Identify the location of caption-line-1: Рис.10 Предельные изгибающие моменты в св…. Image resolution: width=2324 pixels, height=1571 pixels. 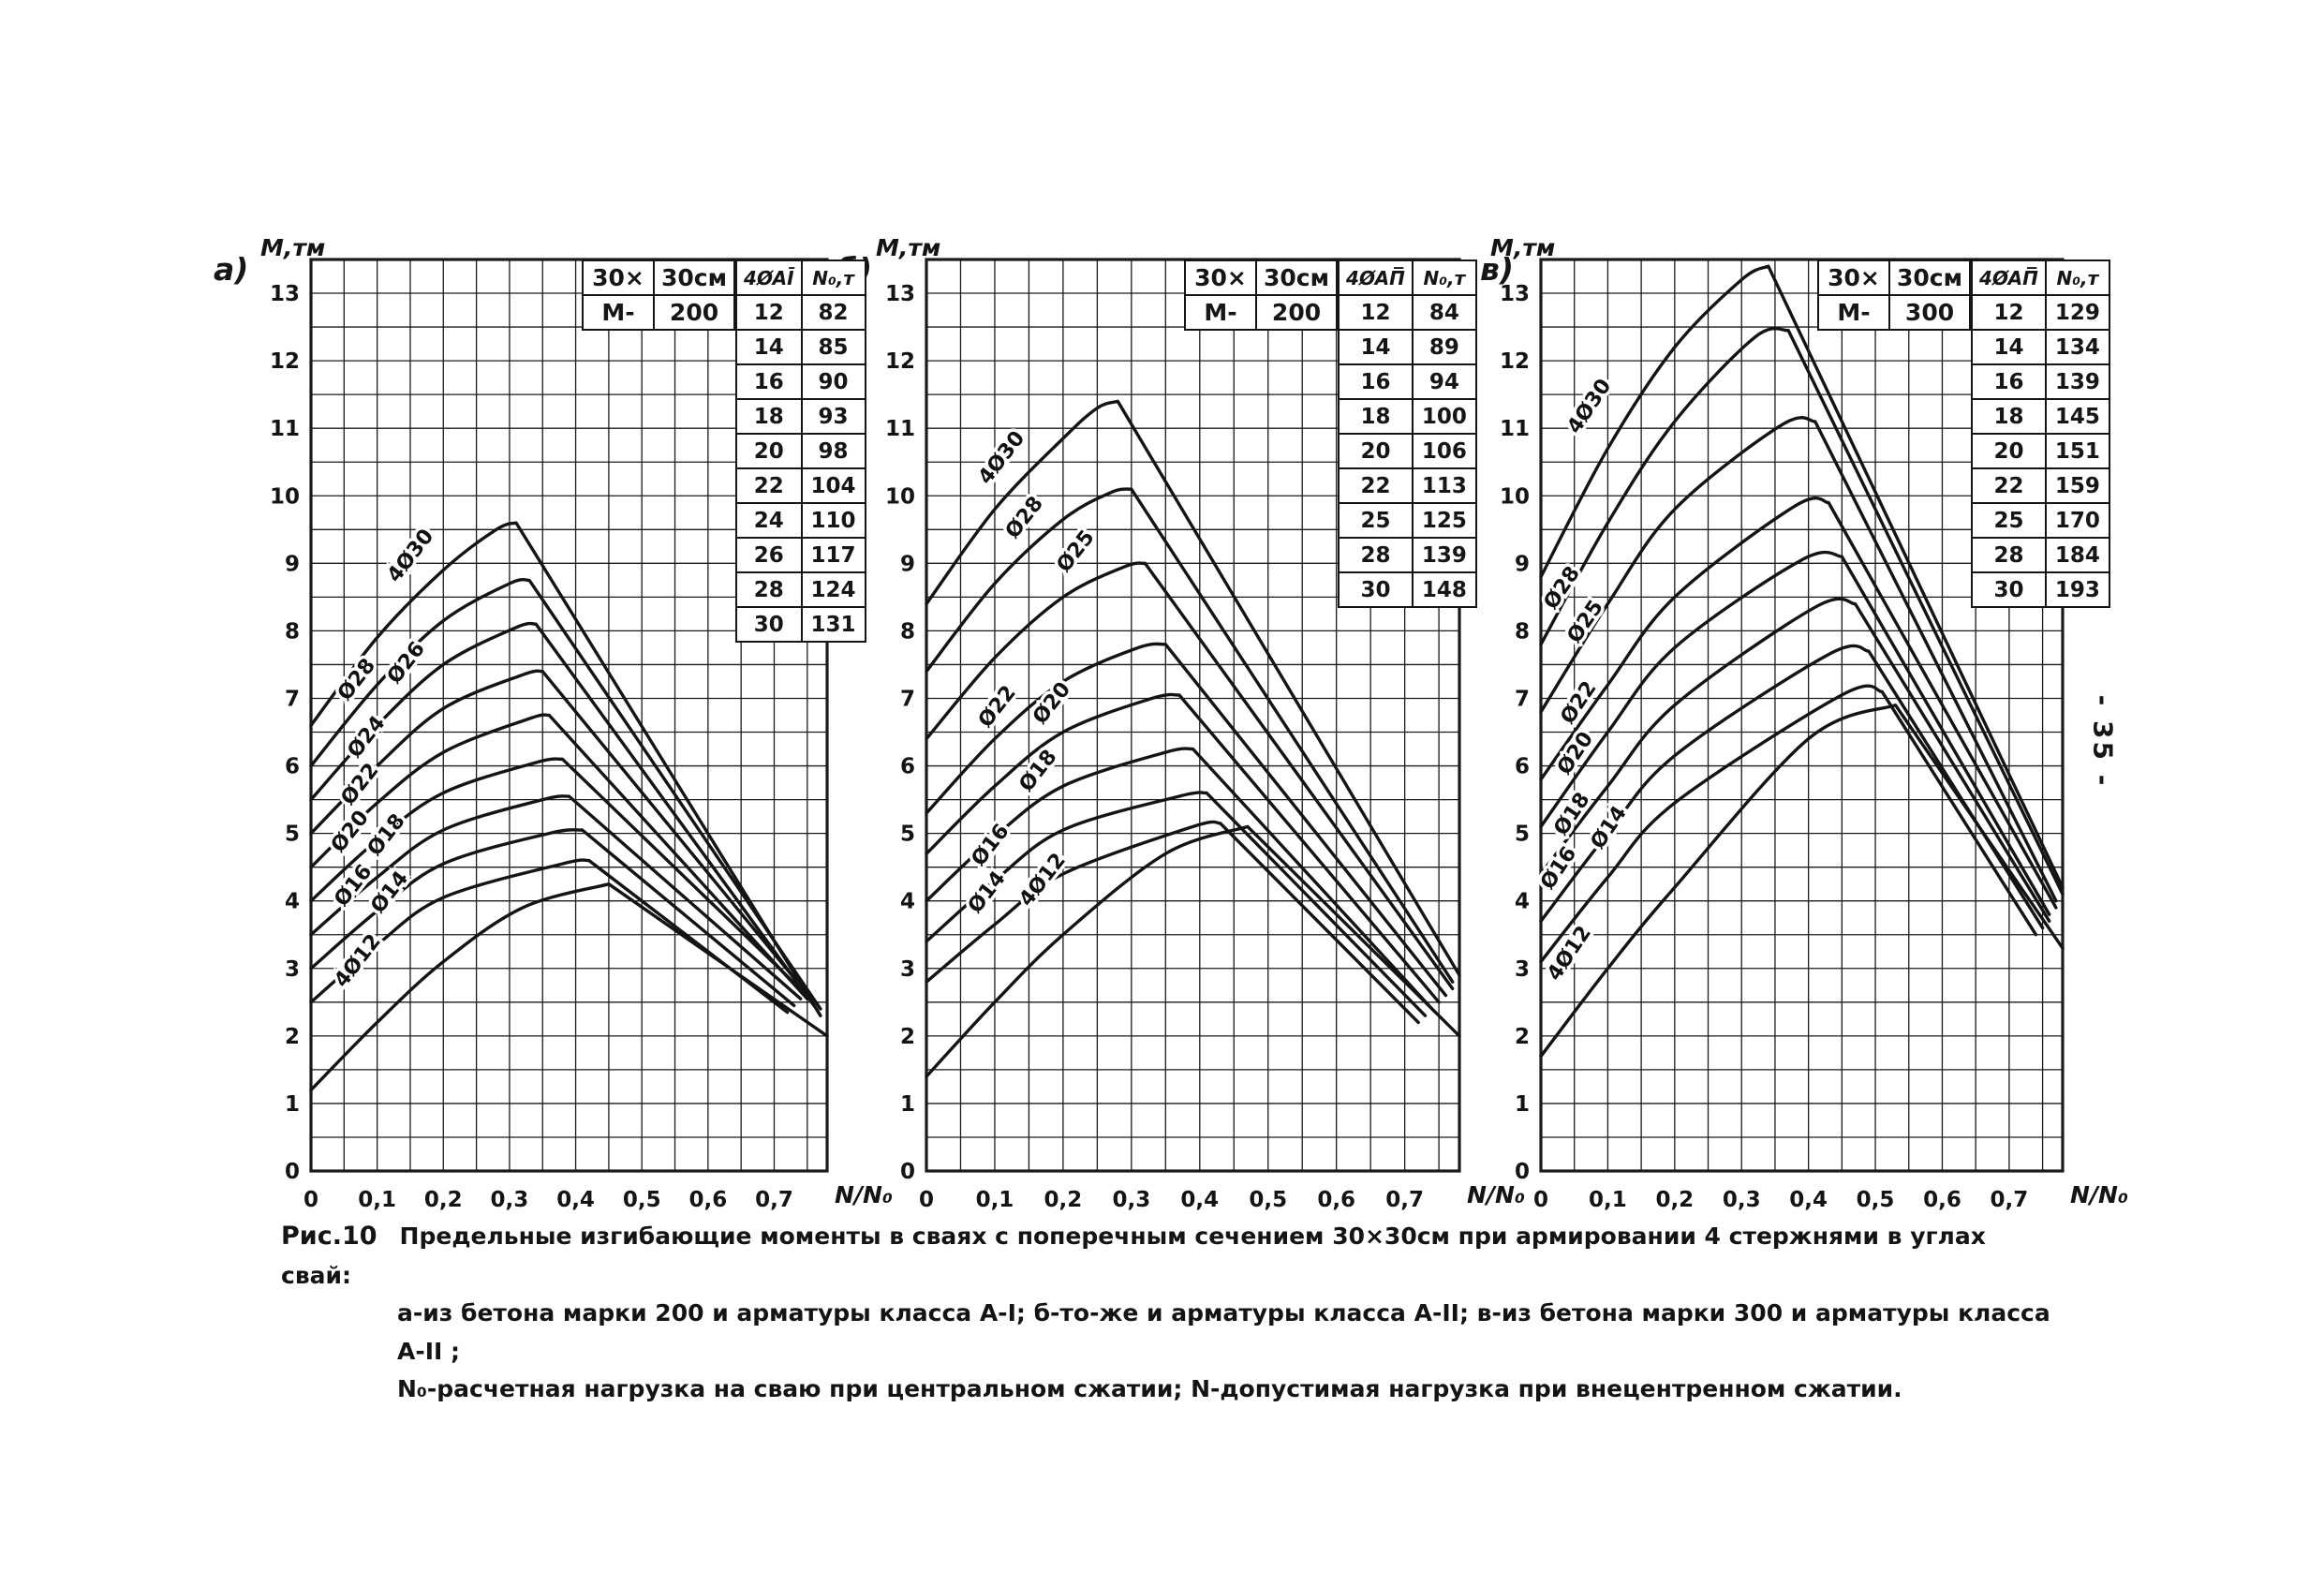
(1171, 1255).